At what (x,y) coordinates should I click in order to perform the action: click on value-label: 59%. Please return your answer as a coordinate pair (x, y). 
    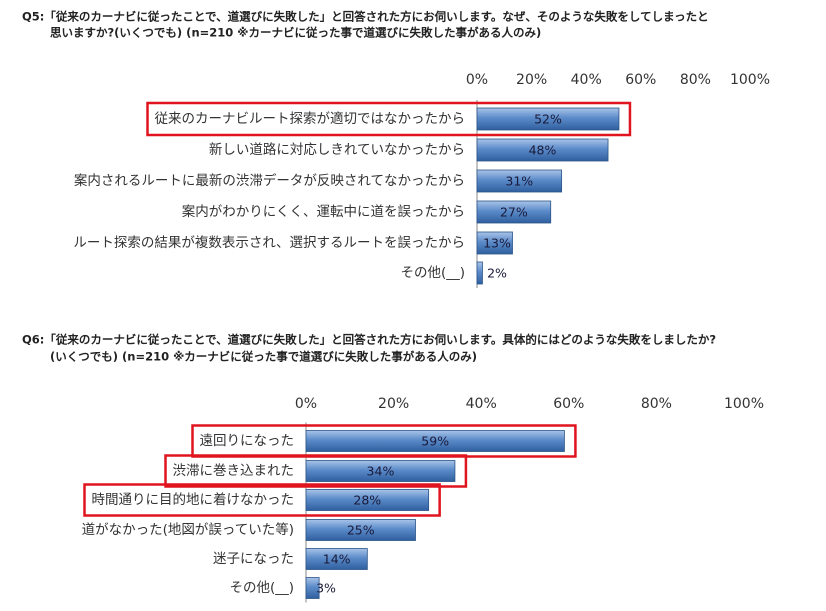
    Looking at the image, I should click on (435, 441).